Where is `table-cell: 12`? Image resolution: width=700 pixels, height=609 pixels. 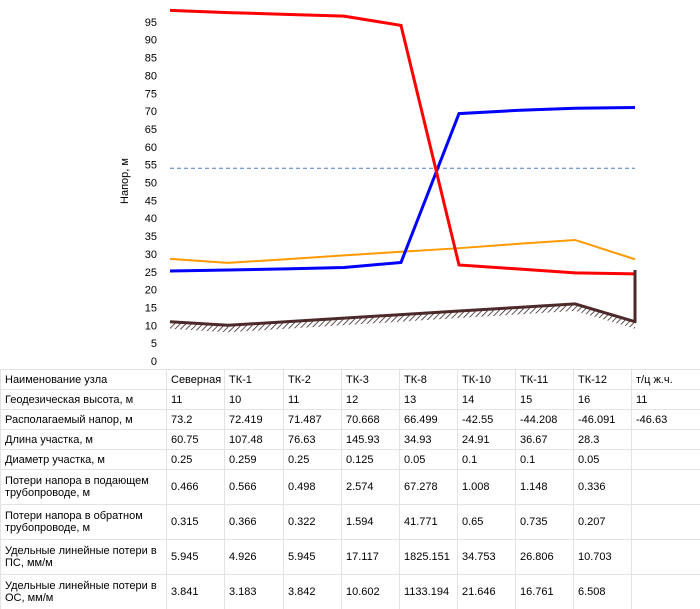
table-cell: 12 is located at coordinates (371, 400).